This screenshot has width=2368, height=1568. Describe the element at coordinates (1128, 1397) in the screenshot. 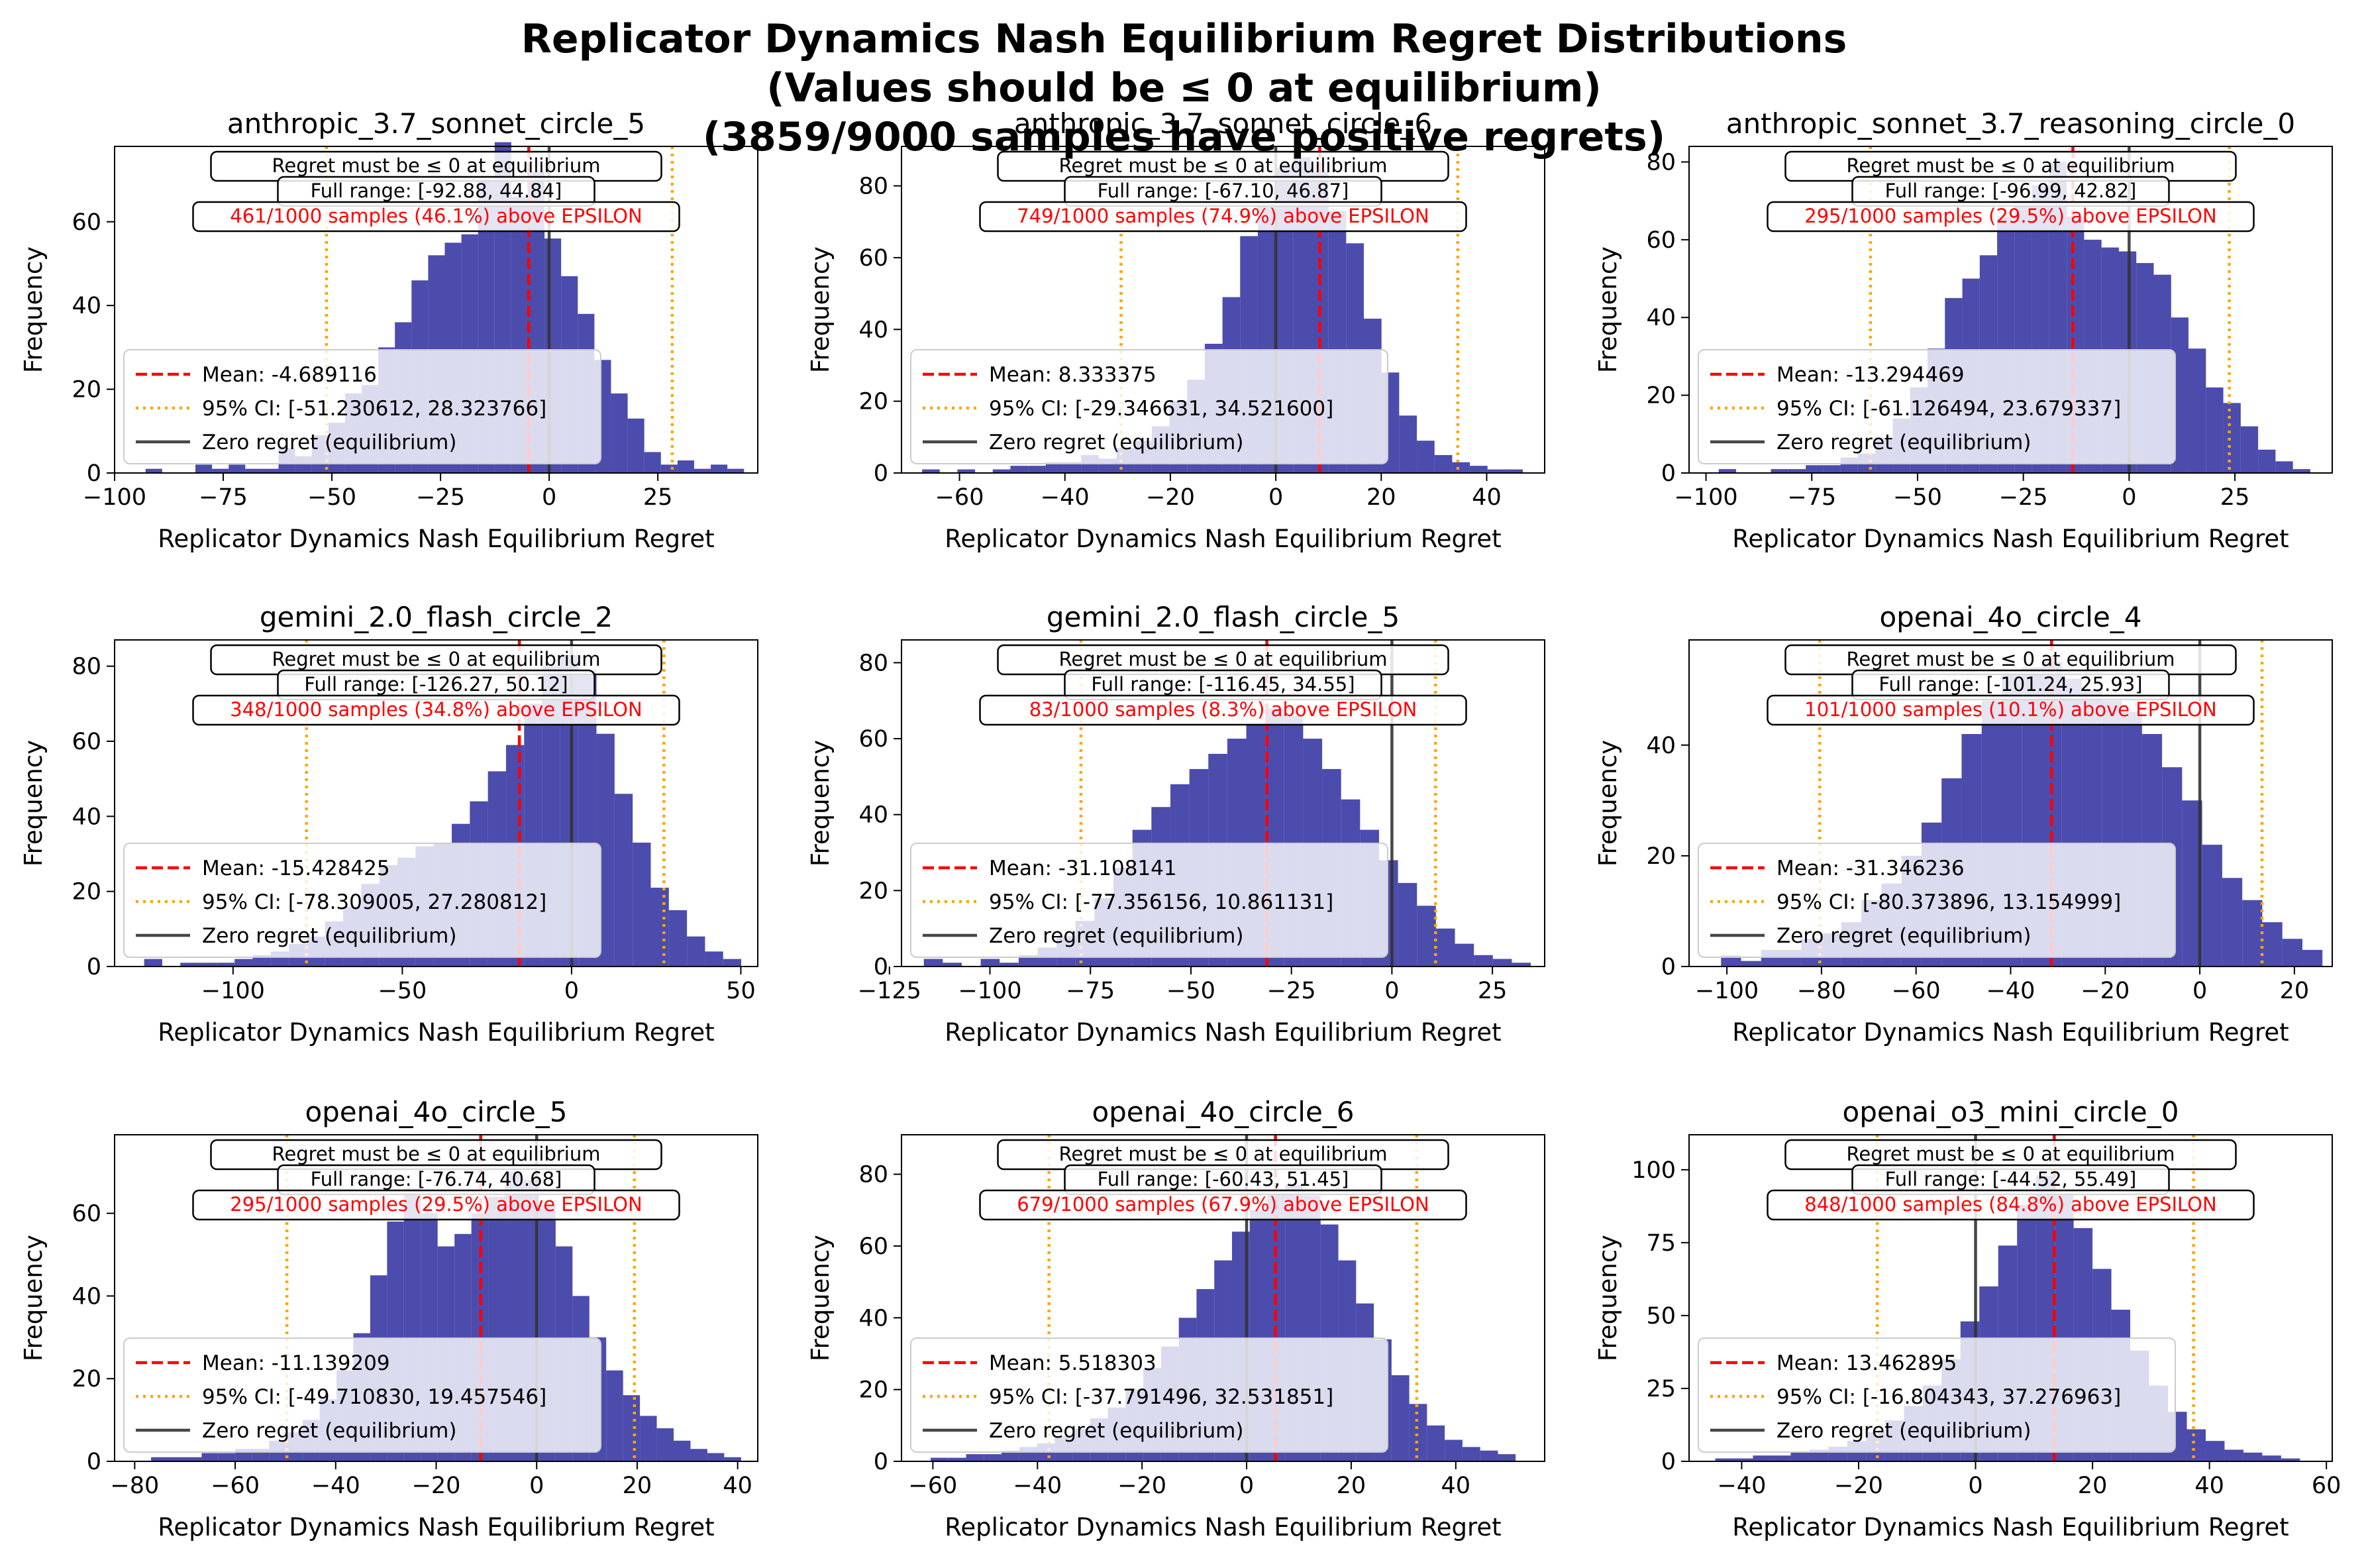

I see `legend-entry-ci: 95% CI: [-37.791496, 32.531851]` at that location.